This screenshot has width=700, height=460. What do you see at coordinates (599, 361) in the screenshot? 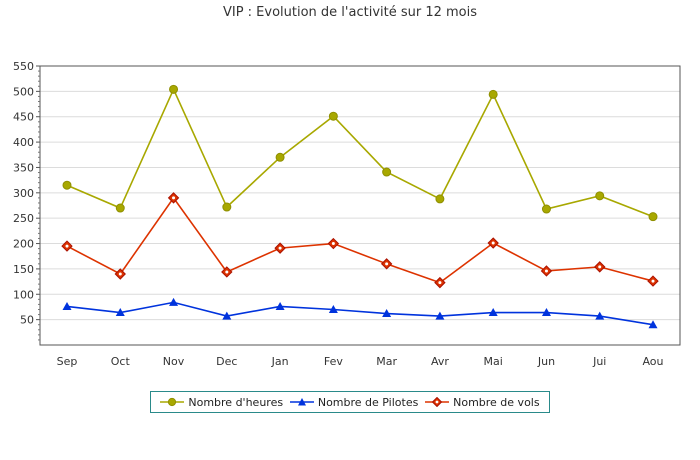
I see `x-tick-label: Jui` at bounding box center [599, 361].